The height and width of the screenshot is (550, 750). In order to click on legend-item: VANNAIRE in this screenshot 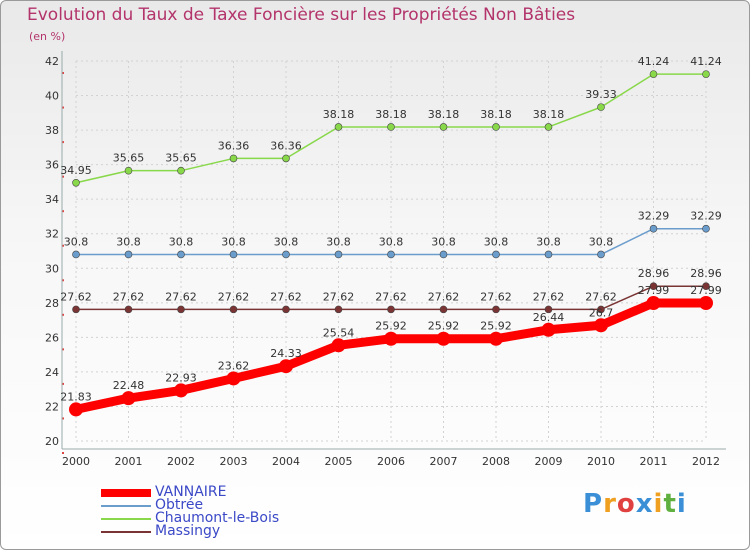, I will do `click(190, 492)`.